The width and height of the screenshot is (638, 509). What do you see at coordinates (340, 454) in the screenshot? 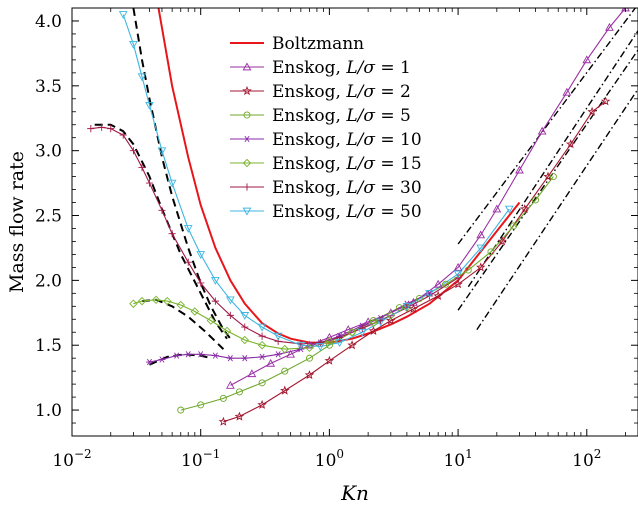
I see `x-tick-exponent: 0` at bounding box center [340, 454].